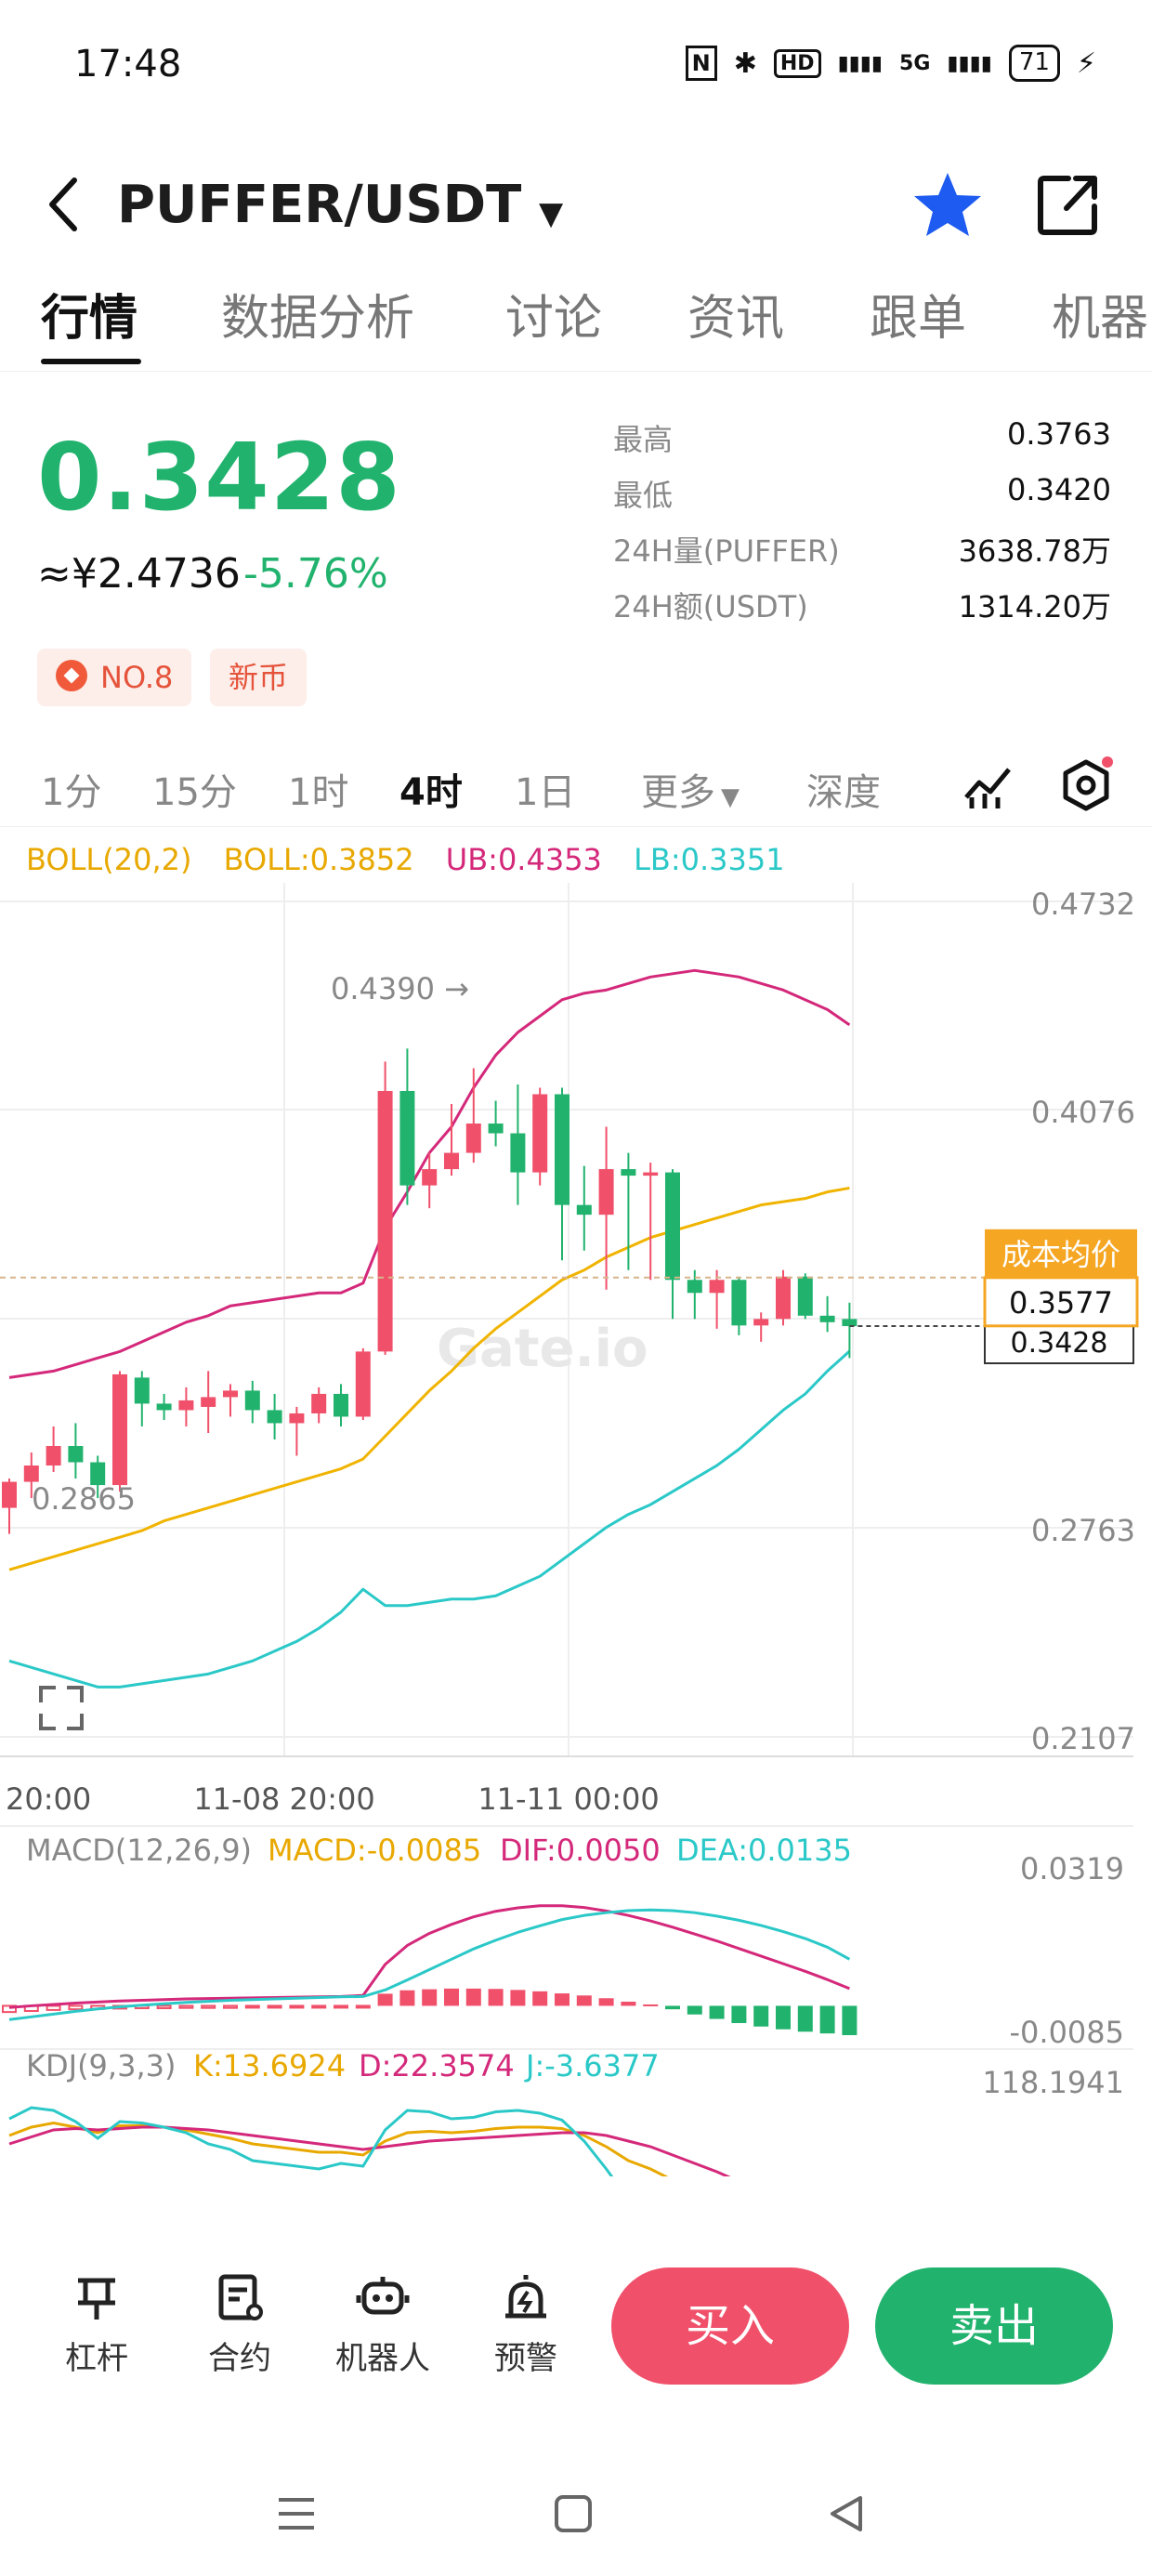  Describe the element at coordinates (1066, 2032) in the screenshot. I see `macd-y-label: -0.0085` at that location.